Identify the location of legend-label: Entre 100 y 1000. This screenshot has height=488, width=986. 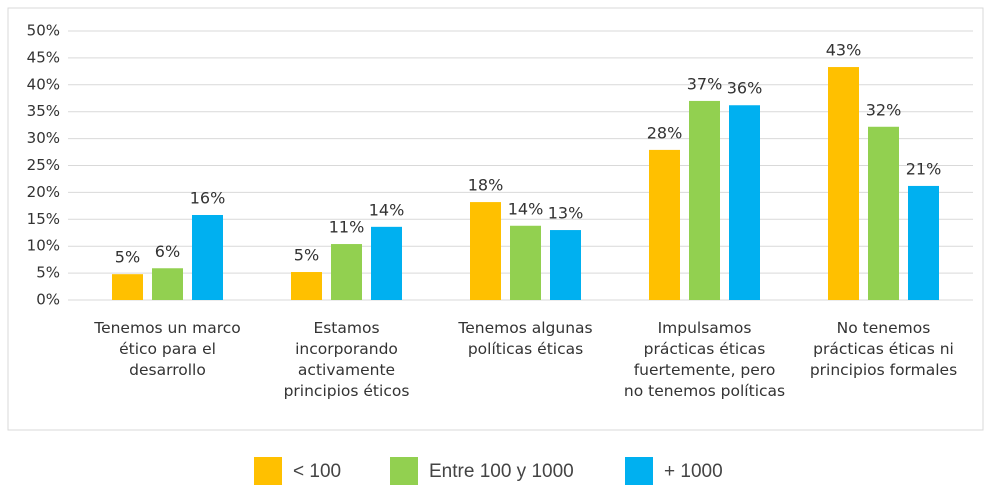
(501, 471).